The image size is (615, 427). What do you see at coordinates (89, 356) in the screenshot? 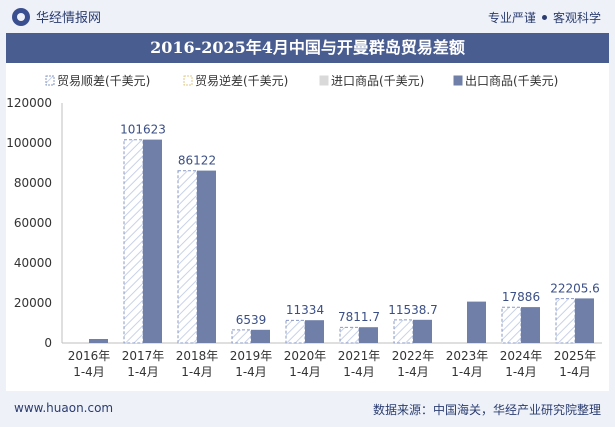
I see `x-tick-label: 2016年` at bounding box center [89, 356].